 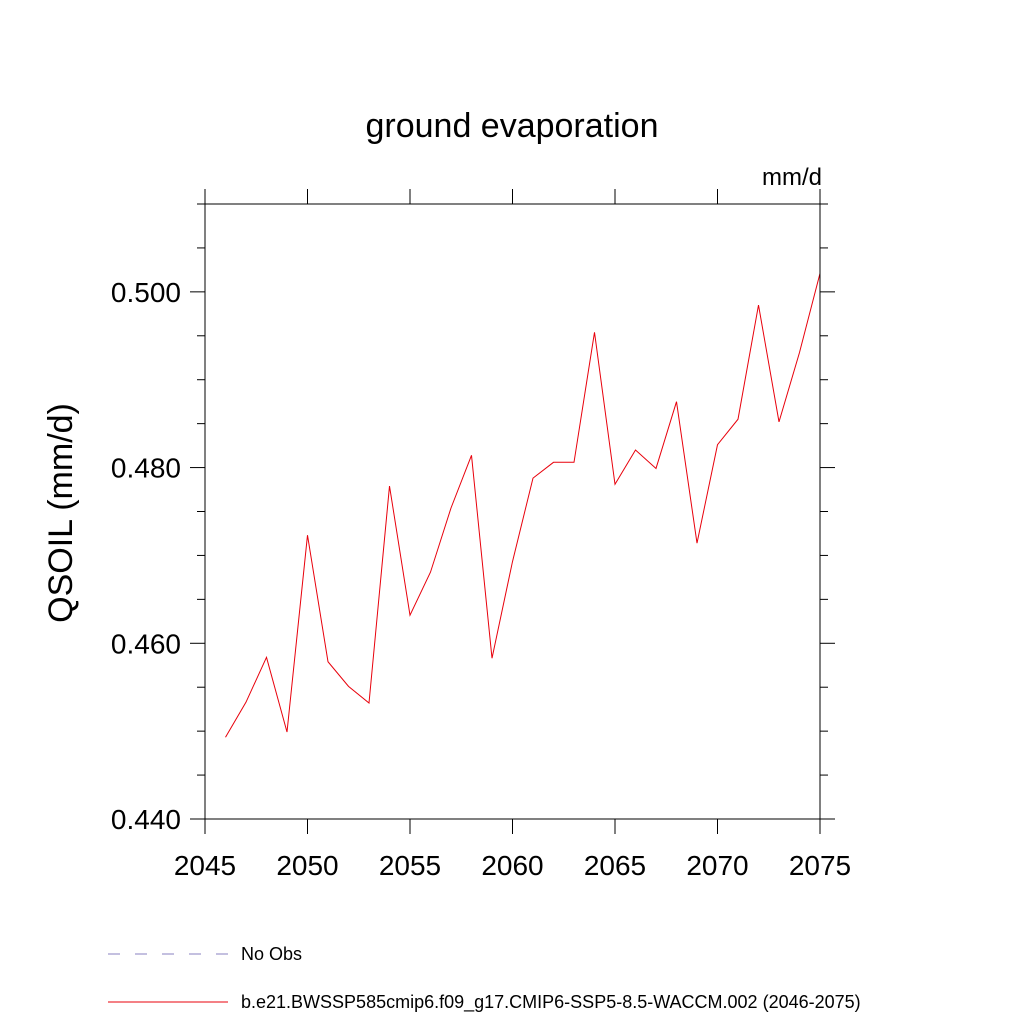 What do you see at coordinates (61, 513) in the screenshot?
I see `y-axis-label: QSOIL (mm/d)` at bounding box center [61, 513].